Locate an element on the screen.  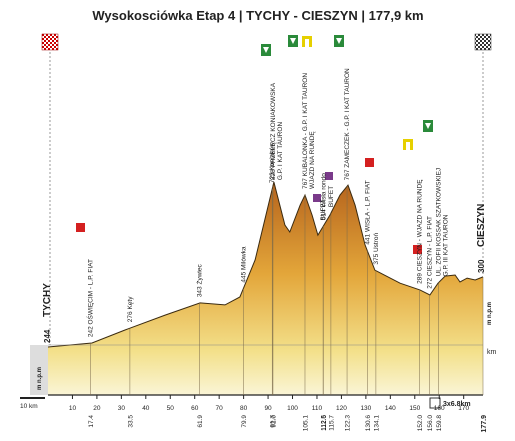
x-tick-label: 10 is located at coordinates (73, 408).